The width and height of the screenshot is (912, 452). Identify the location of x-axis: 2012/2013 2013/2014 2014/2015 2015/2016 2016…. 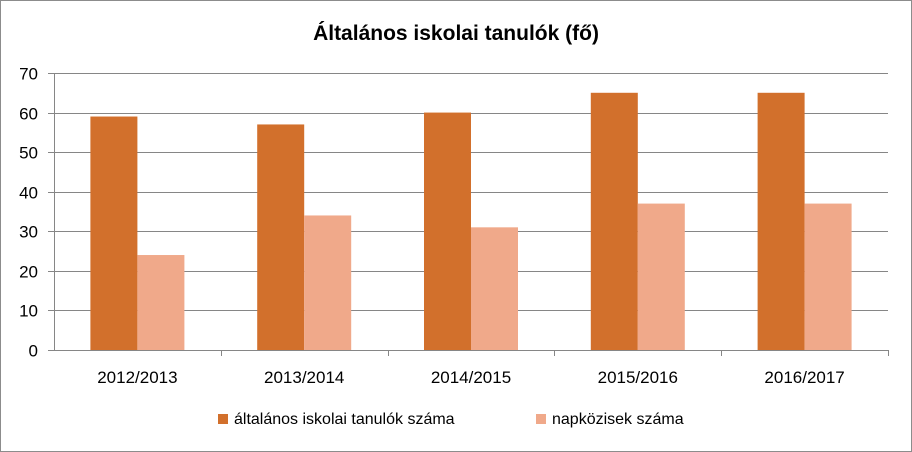
(471, 368).